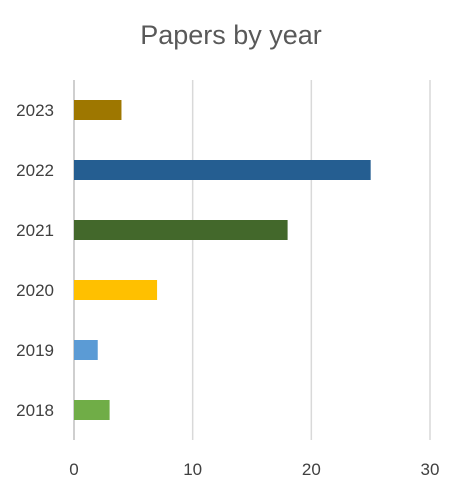 This screenshot has height=491, width=460. Describe the element at coordinates (98, 110) in the screenshot. I see `bar-2023` at that location.